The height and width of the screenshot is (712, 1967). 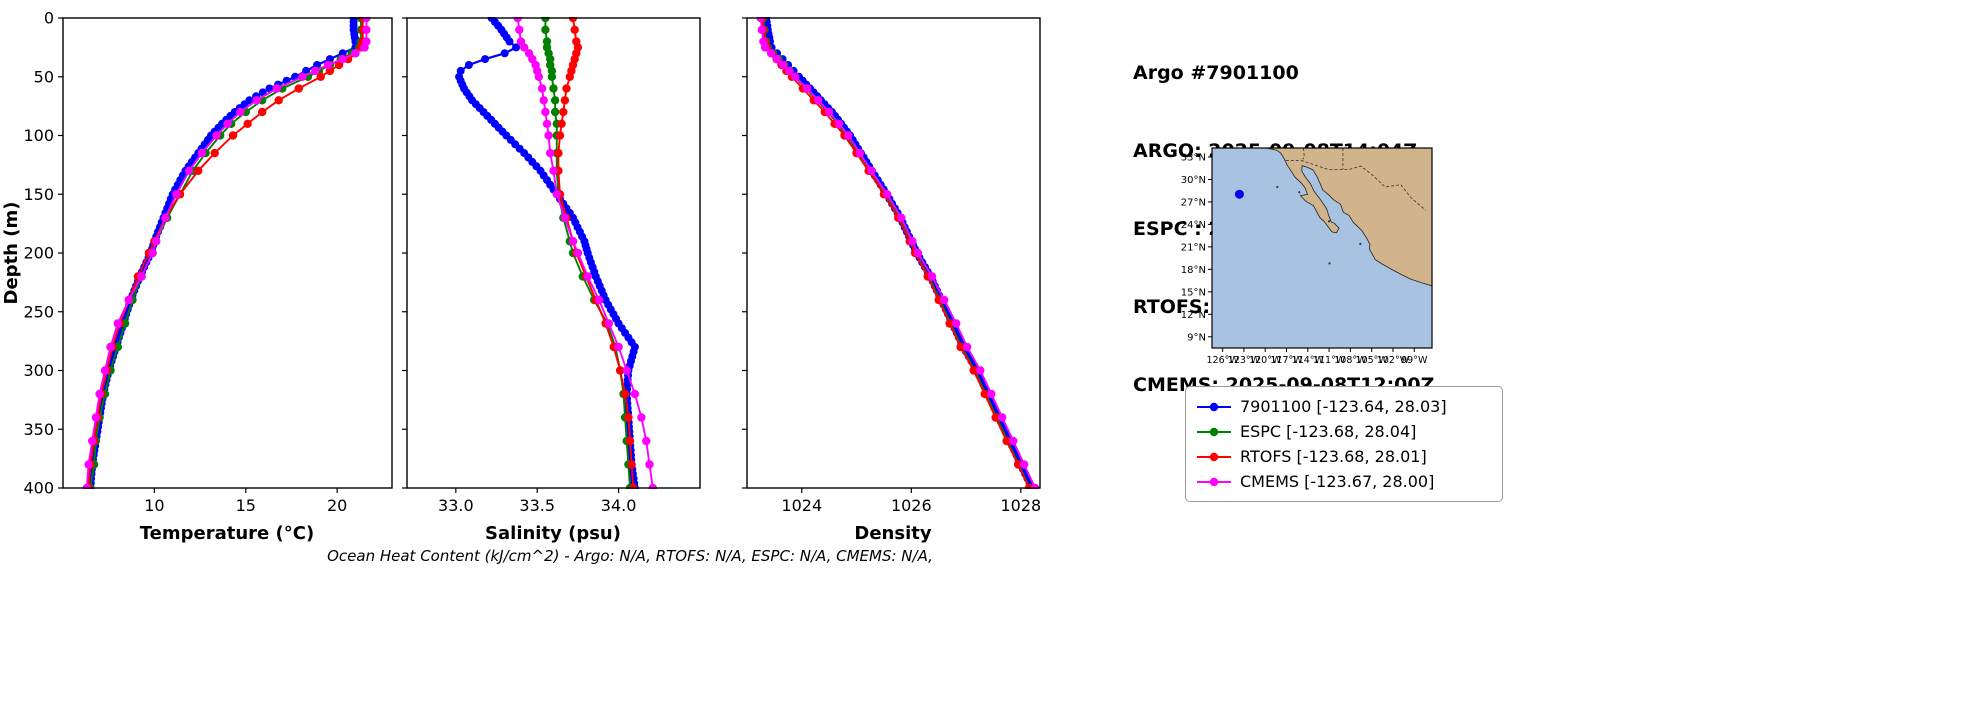 What do you see at coordinates (1333, 456) in the screenshot?
I see `legend-label: RTOFS [-123.68, 28.01]` at bounding box center [1333, 456].